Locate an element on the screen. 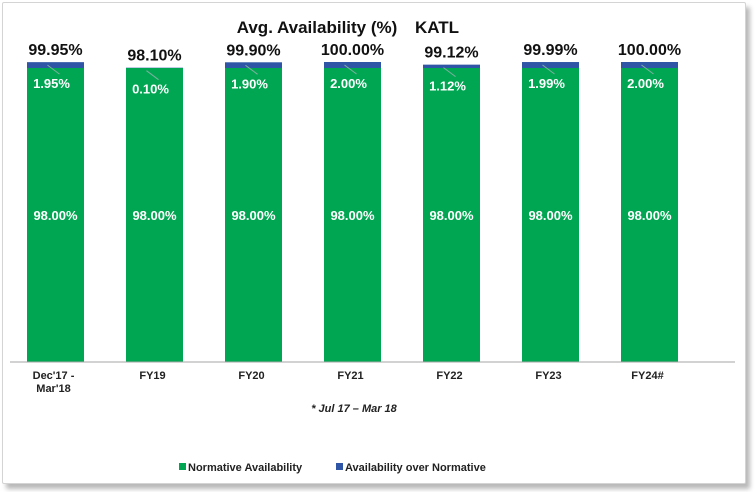 Image resolution: width=756 pixels, height=492 pixels. x-tick-label: FY21 is located at coordinates (350, 376).